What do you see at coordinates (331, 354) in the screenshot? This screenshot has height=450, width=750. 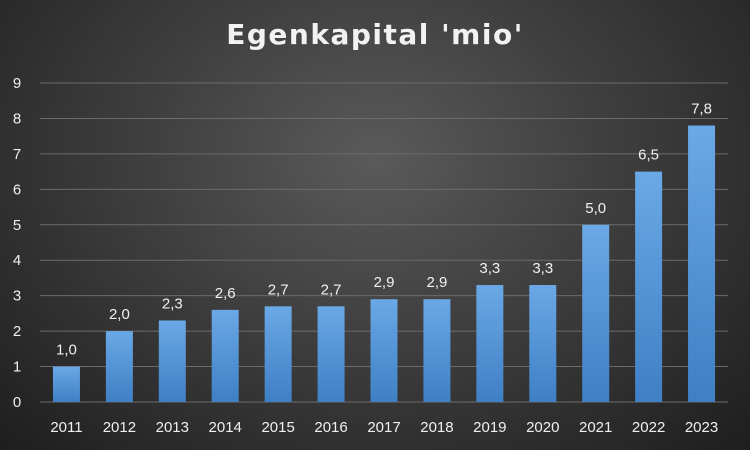 I see `bar-2016` at bounding box center [331, 354].